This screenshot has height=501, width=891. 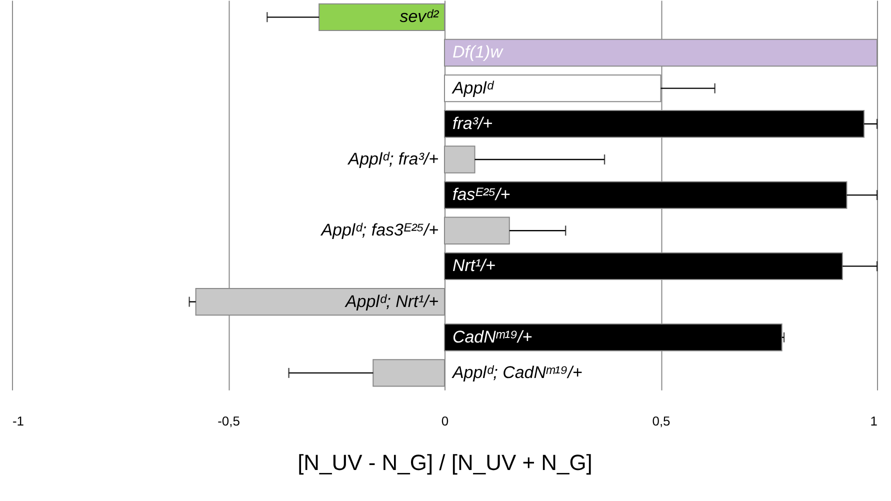 I want to click on y-tick-label: Applᵈ; Nrt¹/+, so click(x=391, y=301).